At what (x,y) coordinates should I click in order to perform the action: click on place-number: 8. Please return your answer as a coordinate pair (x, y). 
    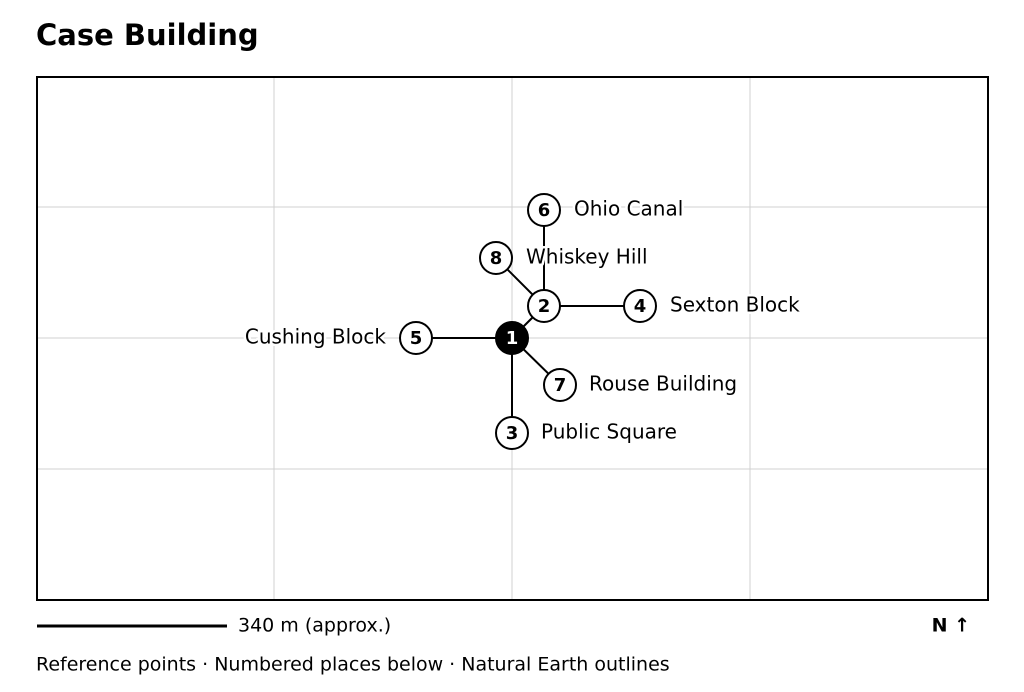
    Looking at the image, I should click on (496, 258).